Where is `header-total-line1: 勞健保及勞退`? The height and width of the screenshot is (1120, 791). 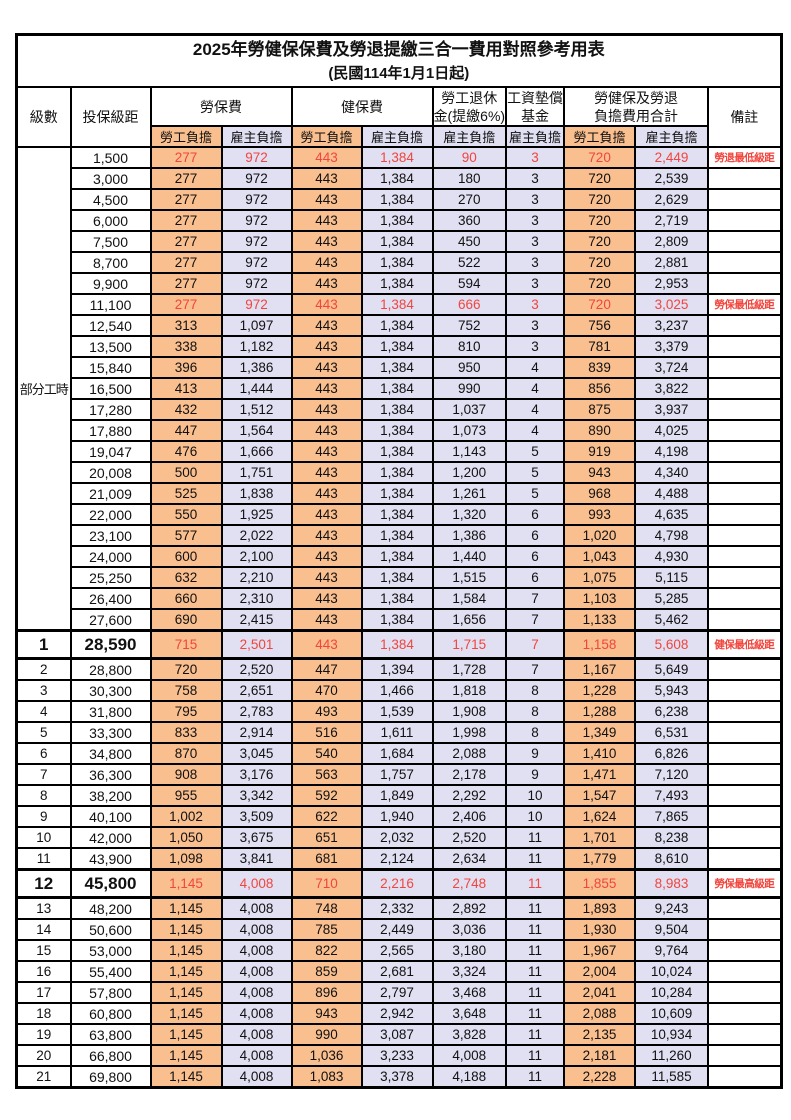 header-total-line1: 勞健保及勞退 is located at coordinates (636, 97).